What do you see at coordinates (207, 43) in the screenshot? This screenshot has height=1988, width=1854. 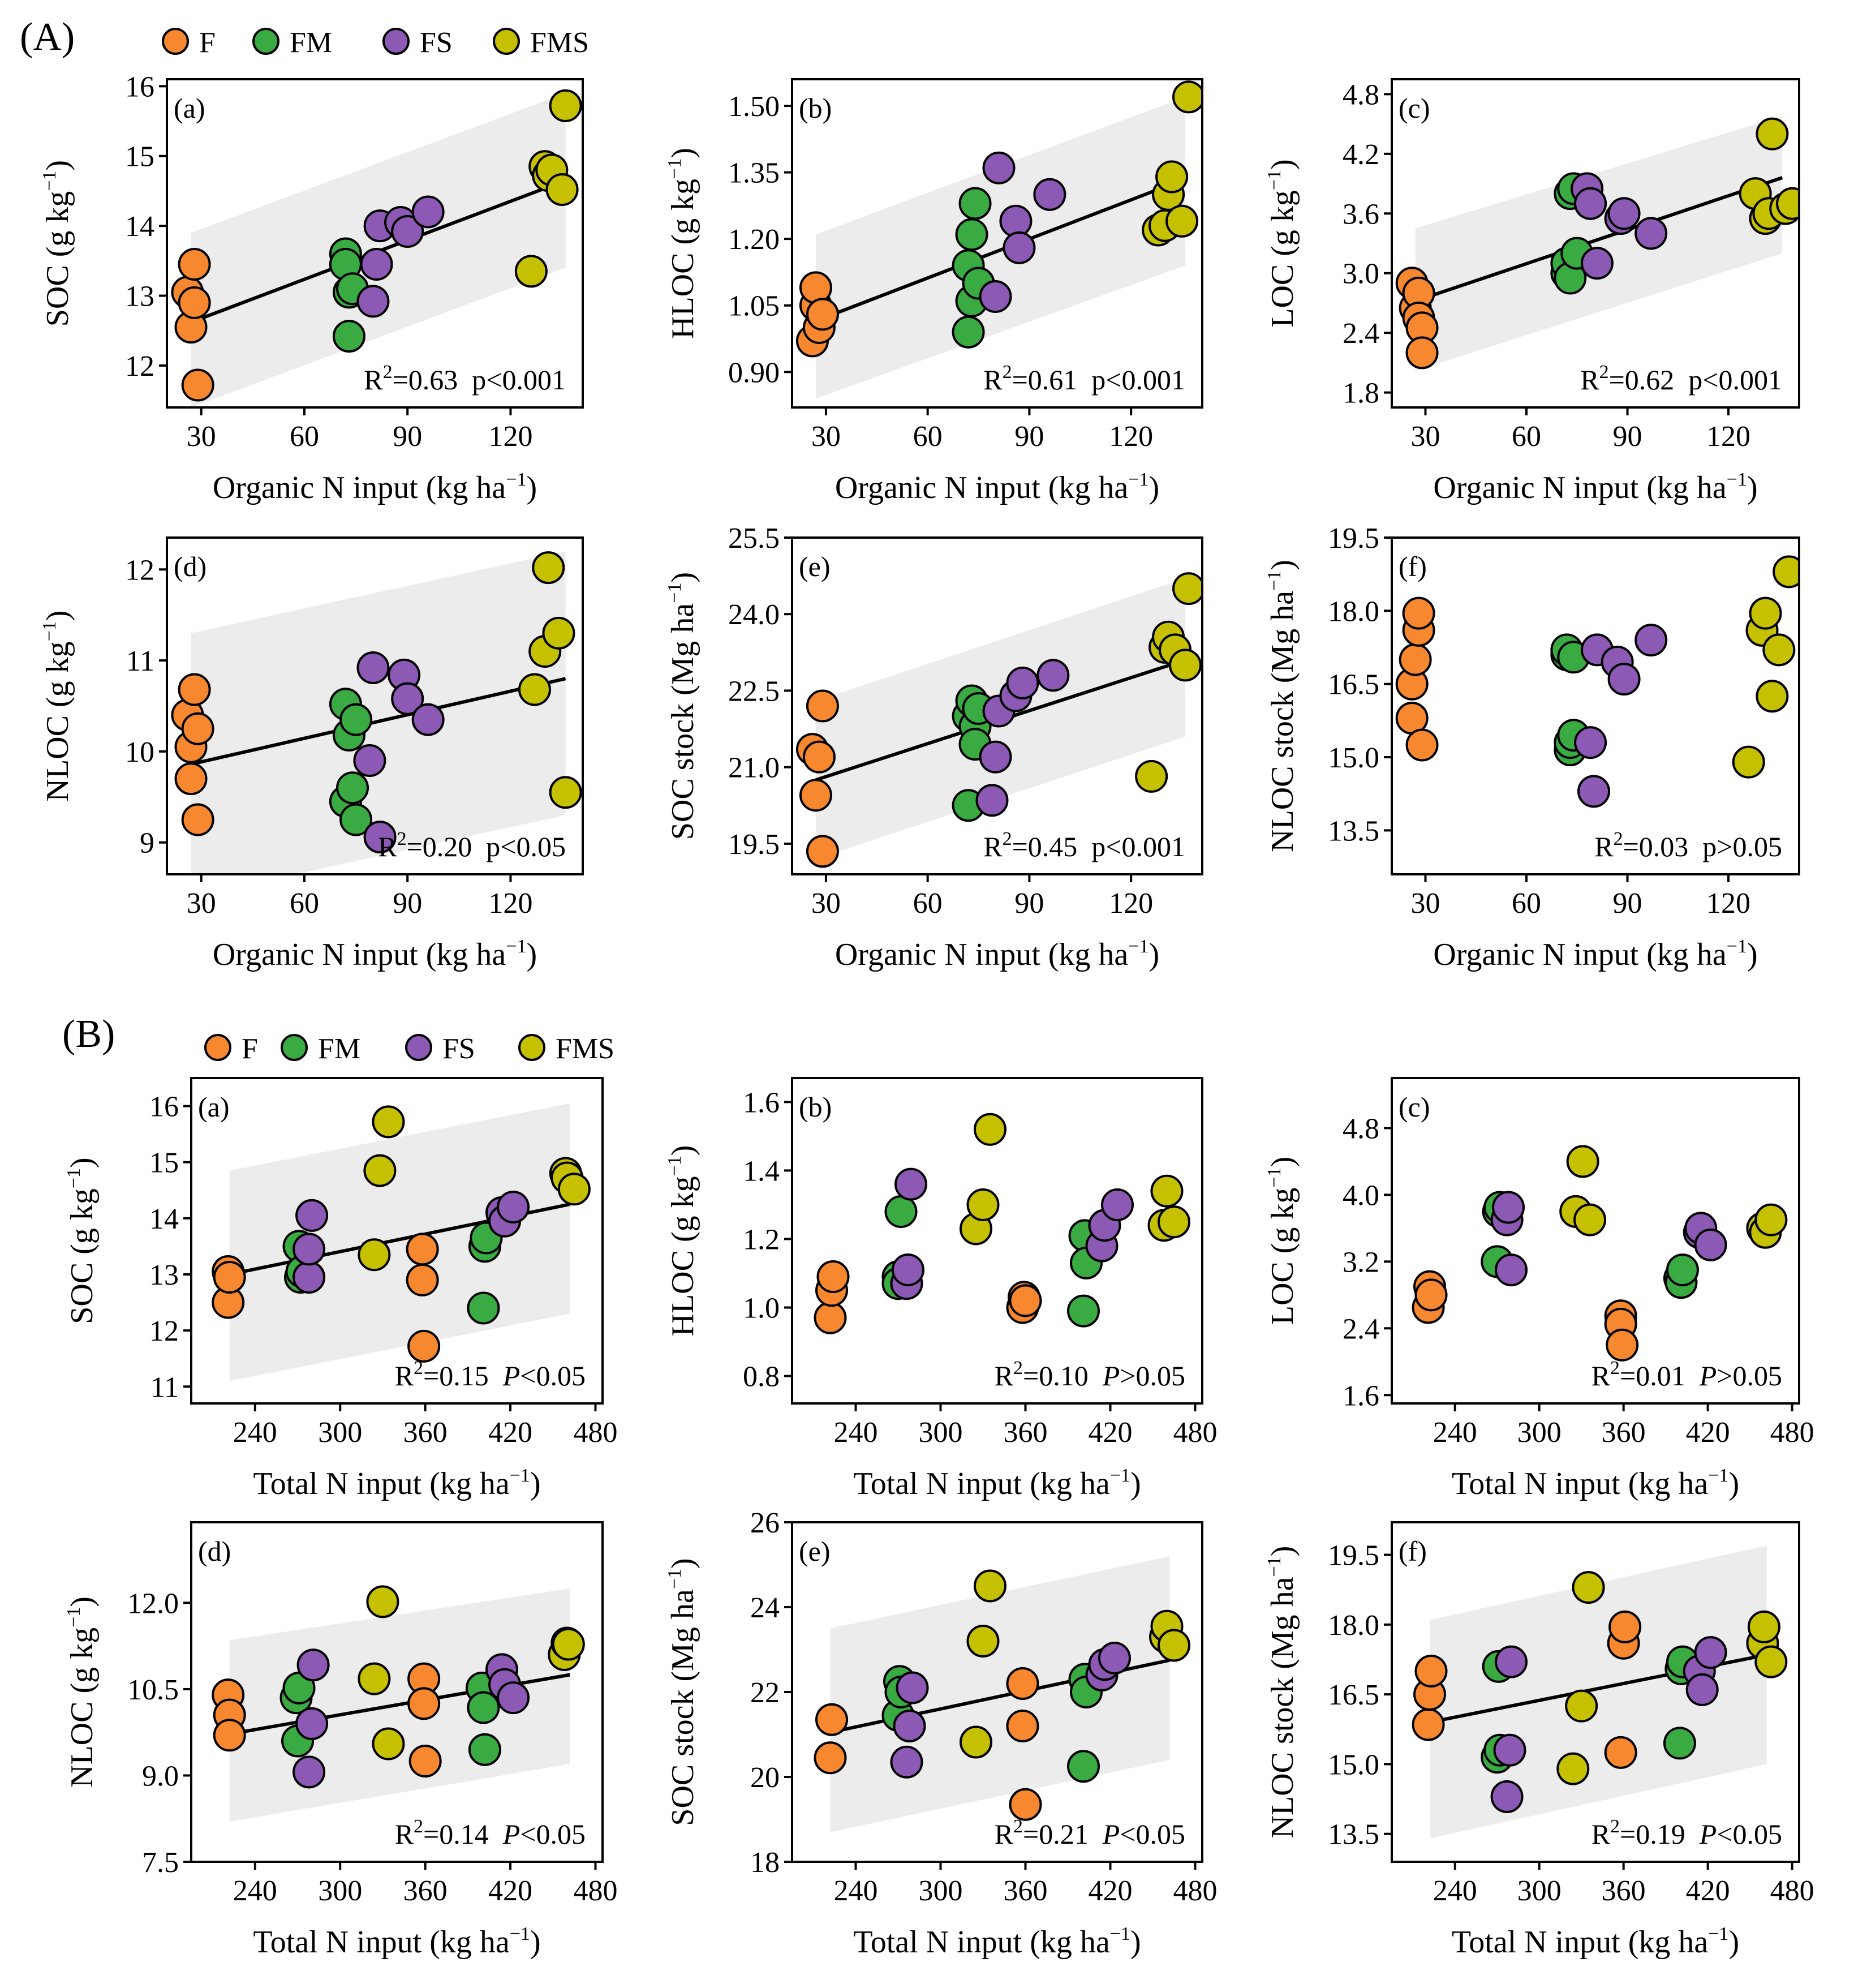 I see `legend-label-F: F` at bounding box center [207, 43].